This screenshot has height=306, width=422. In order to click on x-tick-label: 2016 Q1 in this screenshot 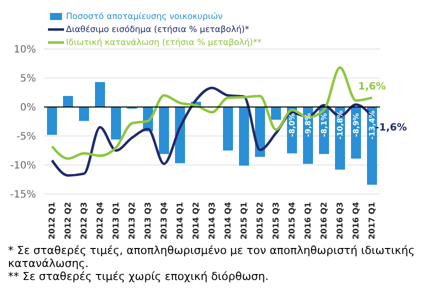, I will do `click(308, 221)`.